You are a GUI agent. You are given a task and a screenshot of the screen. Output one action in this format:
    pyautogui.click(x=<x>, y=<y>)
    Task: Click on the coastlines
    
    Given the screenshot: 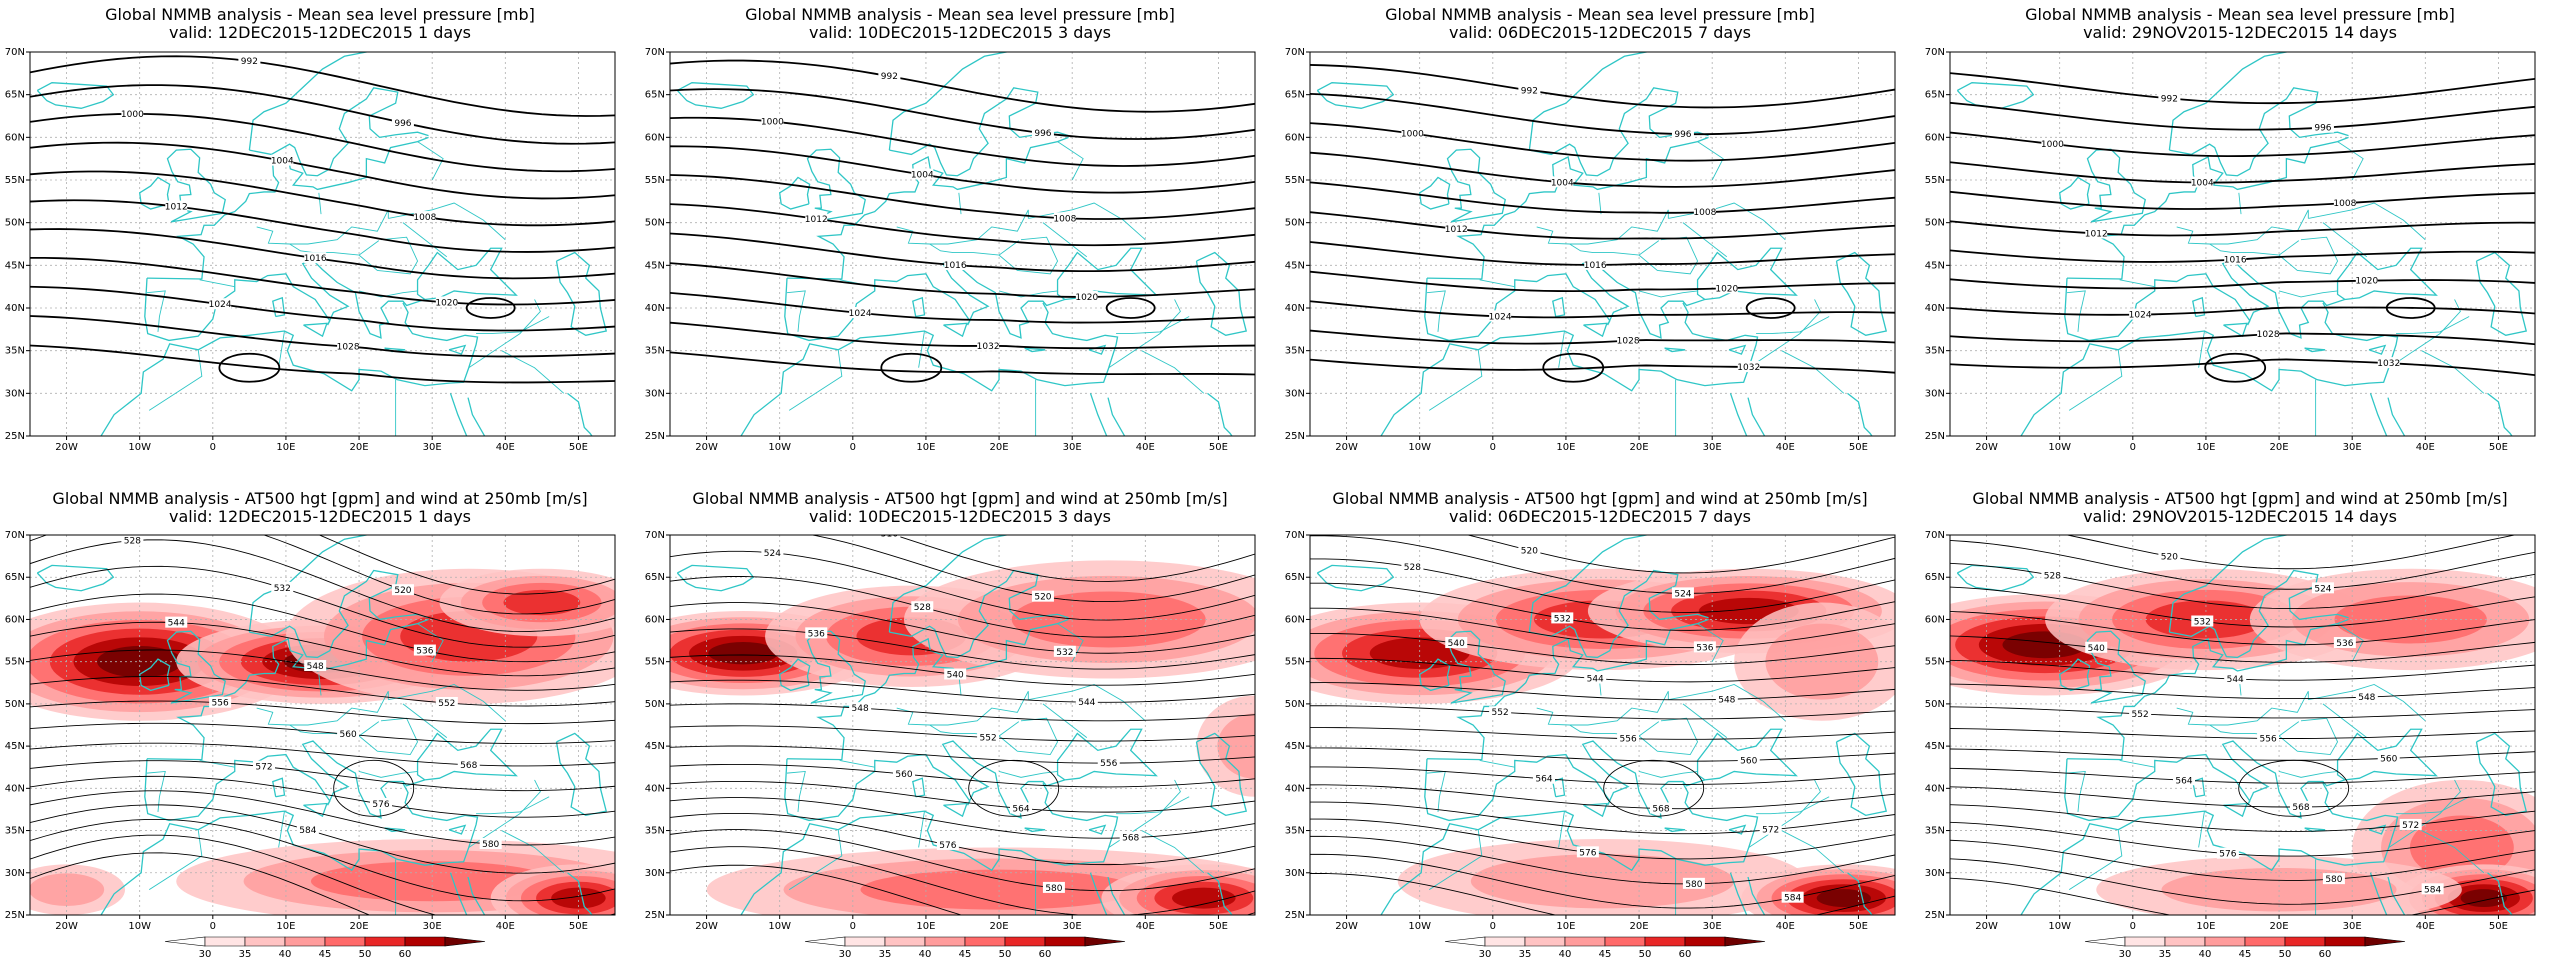 What is the action you would take?
    pyautogui.click(x=322, y=725)
    